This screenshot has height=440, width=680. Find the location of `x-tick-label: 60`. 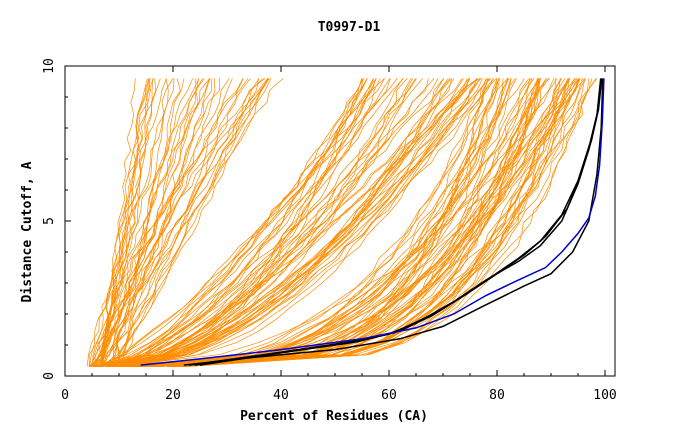

x-tick-label: 60 is located at coordinates (389, 395).